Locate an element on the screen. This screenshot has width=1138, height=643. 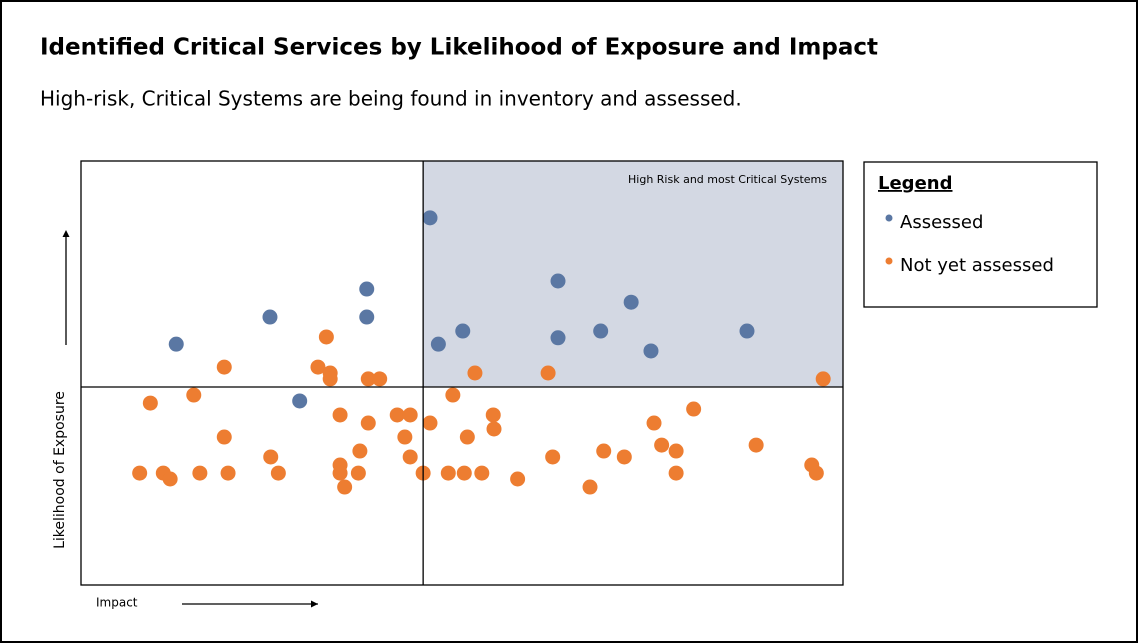
legend-label: Assessed is located at coordinates (941, 222).